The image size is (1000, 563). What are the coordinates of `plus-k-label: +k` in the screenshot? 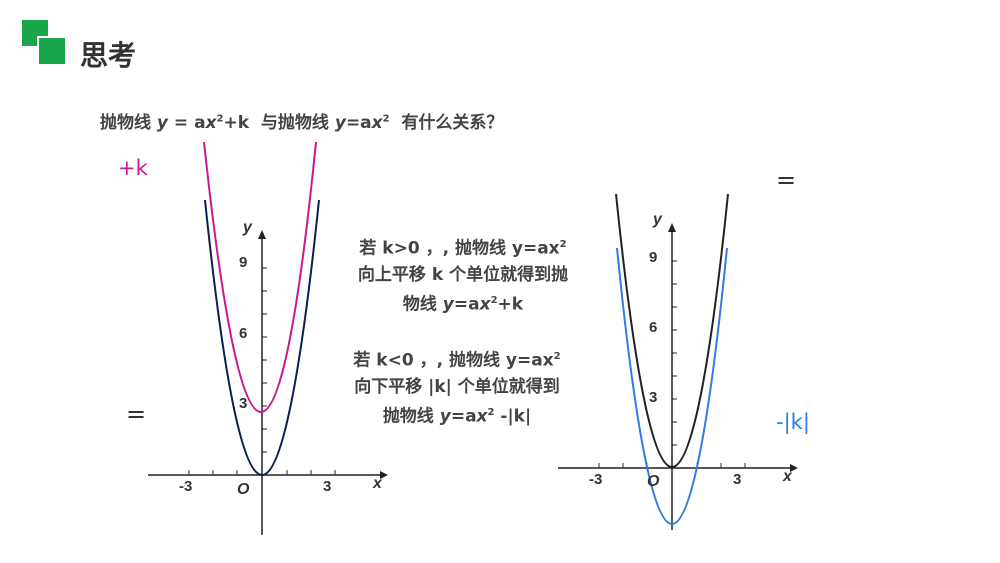 It's located at (133, 168).